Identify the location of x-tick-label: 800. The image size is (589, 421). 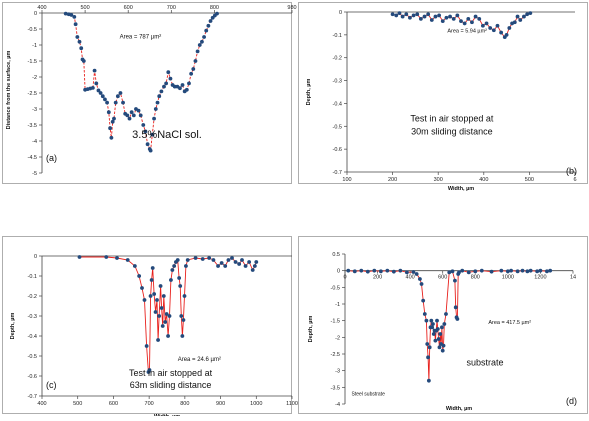
(475, 278).